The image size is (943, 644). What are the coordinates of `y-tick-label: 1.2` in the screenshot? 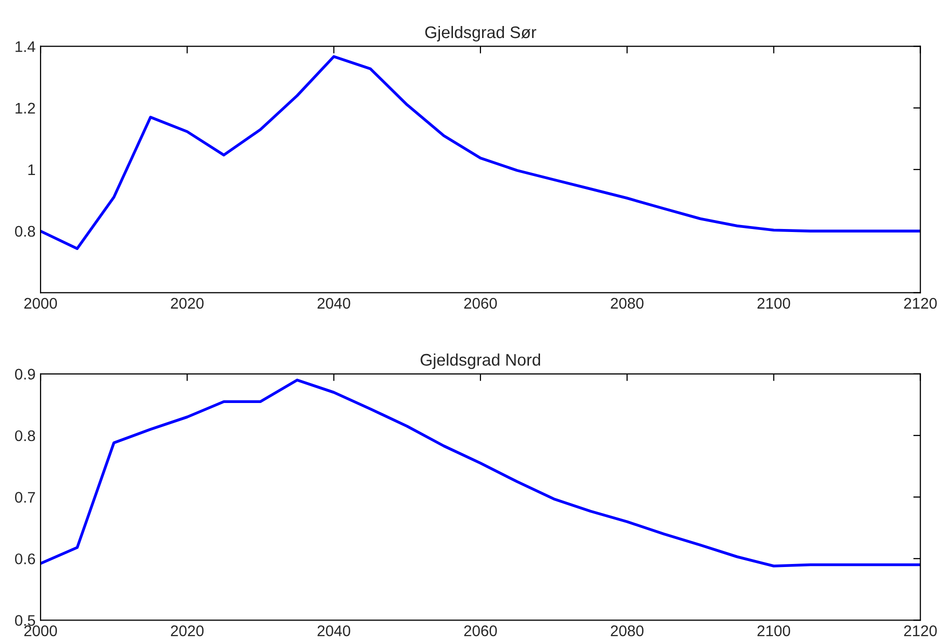 It's located at (25, 108).